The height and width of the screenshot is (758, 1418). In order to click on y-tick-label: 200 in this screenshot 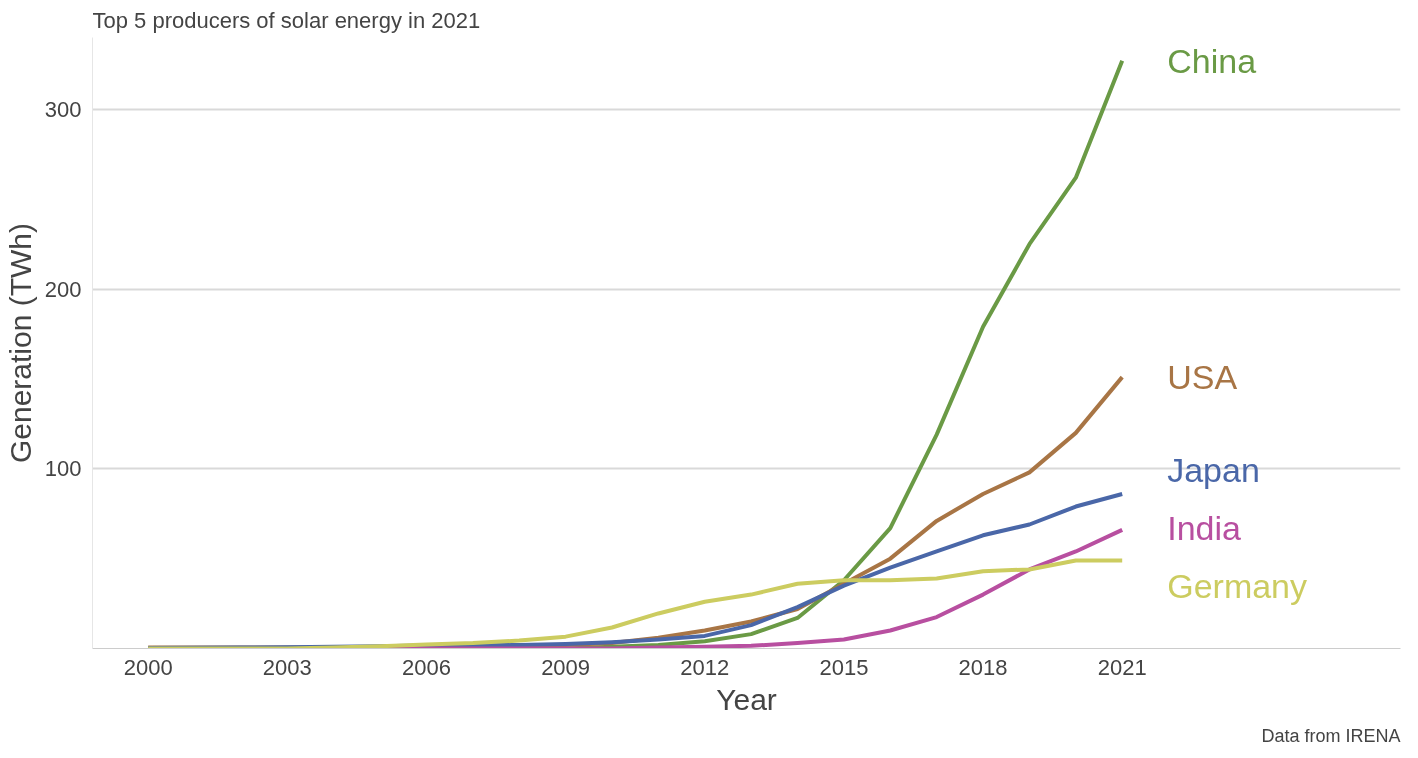, I will do `click(63, 289)`.